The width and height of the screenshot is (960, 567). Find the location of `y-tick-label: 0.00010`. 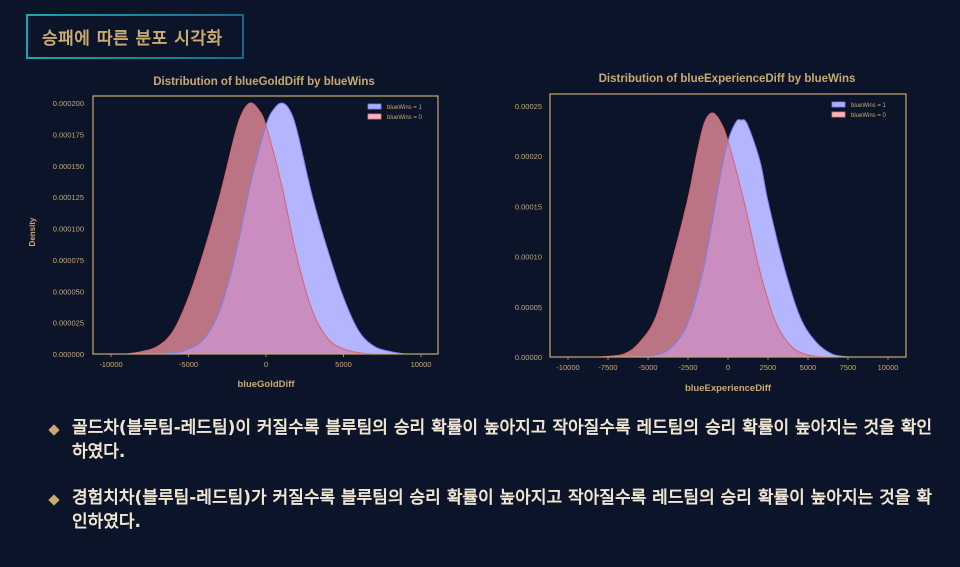

y-tick-label: 0.00010 is located at coordinates (528, 257).